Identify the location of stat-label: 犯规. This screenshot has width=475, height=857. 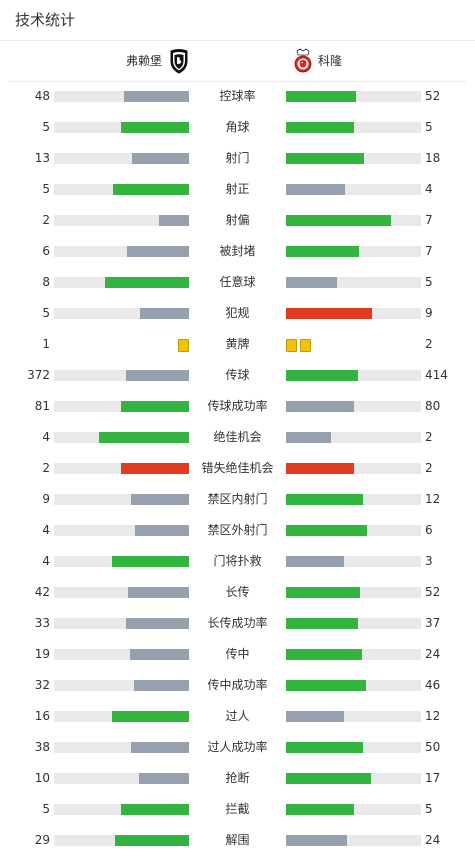
(237, 313).